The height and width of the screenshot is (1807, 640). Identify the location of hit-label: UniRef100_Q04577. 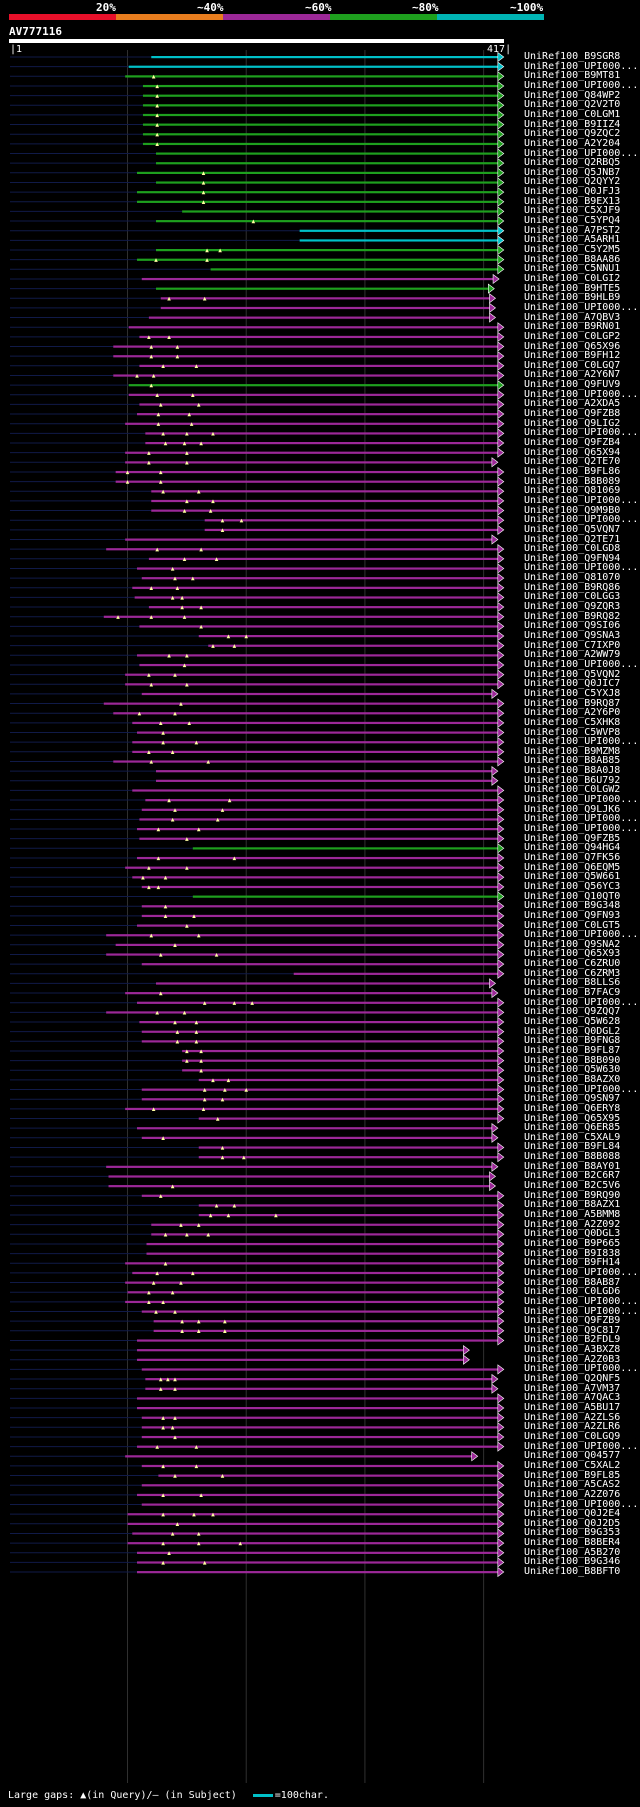
(572, 1456).